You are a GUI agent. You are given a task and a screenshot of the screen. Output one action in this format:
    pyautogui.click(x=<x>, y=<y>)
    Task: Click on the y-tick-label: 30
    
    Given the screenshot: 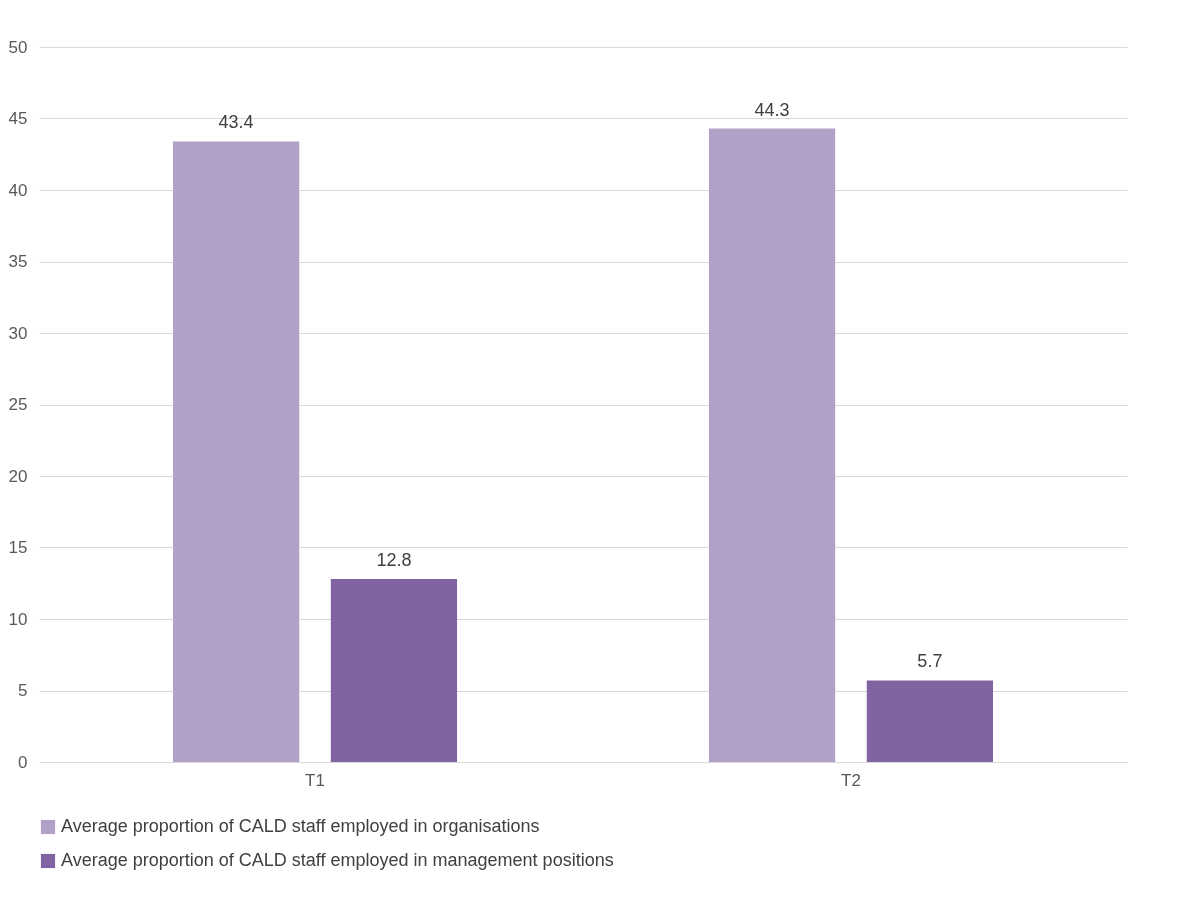 What is the action you would take?
    pyautogui.click(x=18, y=333)
    